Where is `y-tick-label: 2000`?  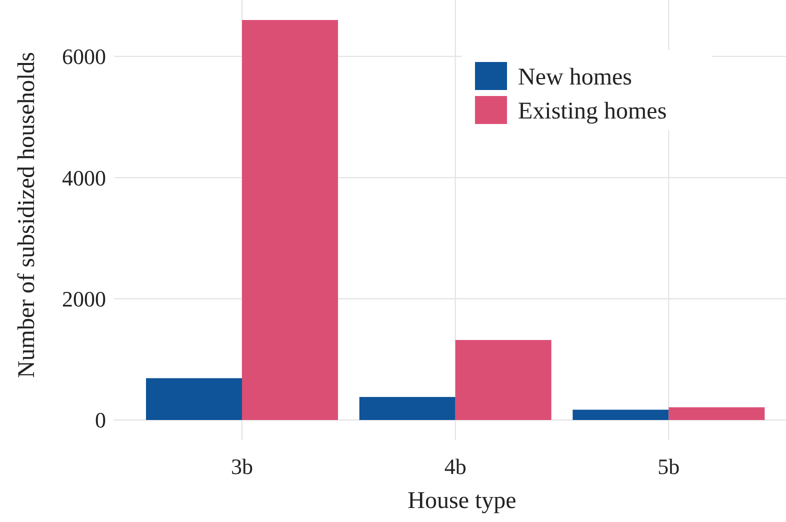 y-tick-label: 2000 is located at coordinates (84, 299).